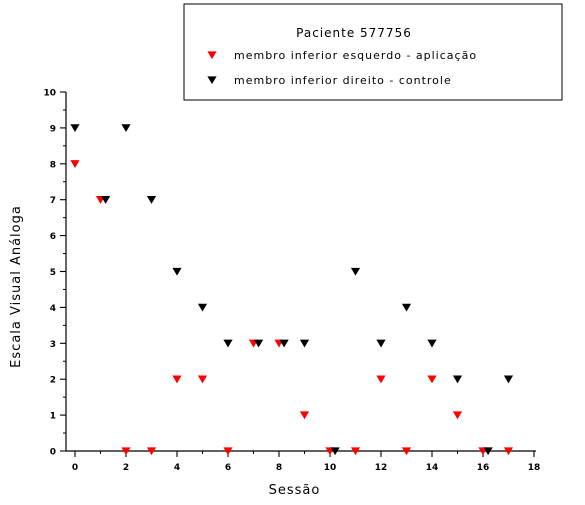  Describe the element at coordinates (381, 468) in the screenshot. I see `x-tick-label: 12` at that location.